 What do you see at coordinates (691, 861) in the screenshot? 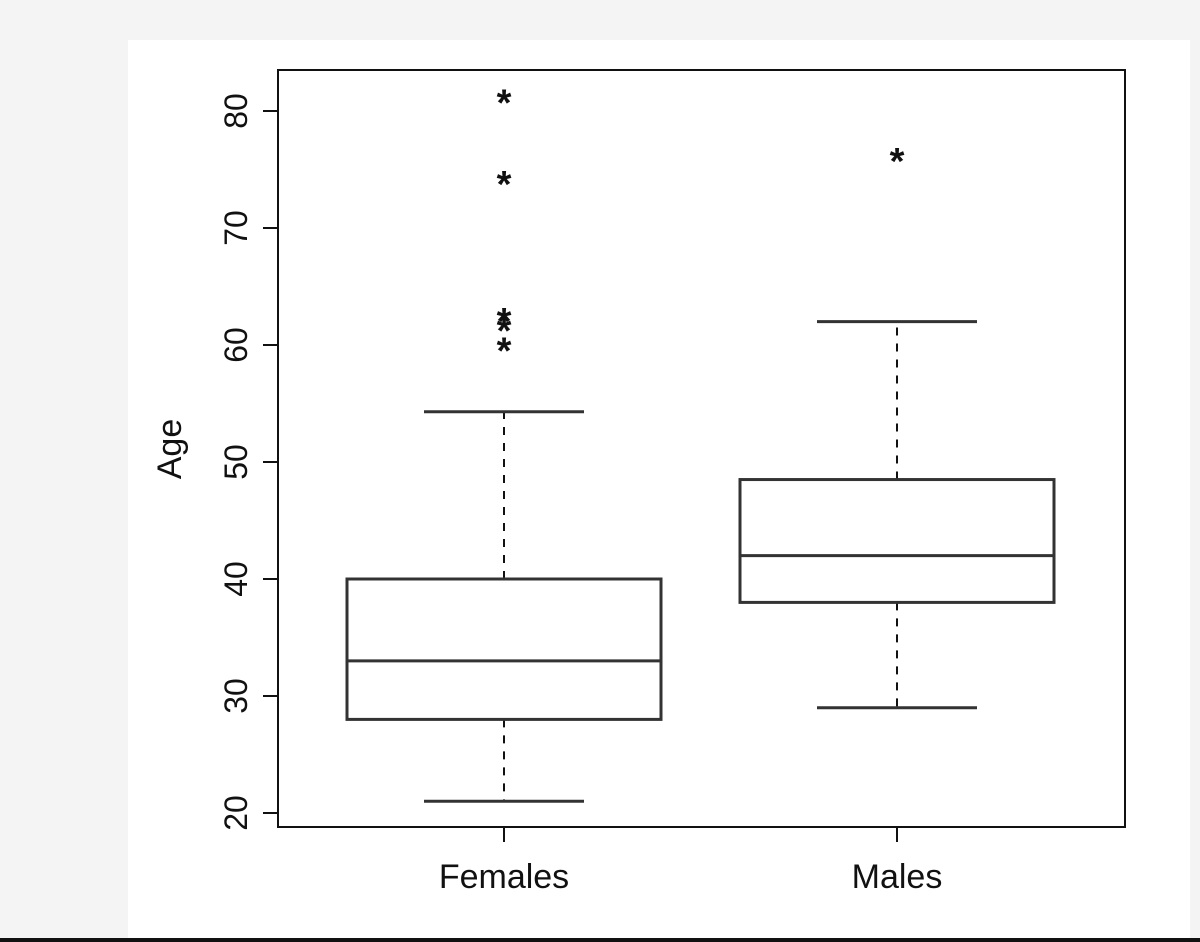
I see `x-axis: Females Males` at bounding box center [691, 861].